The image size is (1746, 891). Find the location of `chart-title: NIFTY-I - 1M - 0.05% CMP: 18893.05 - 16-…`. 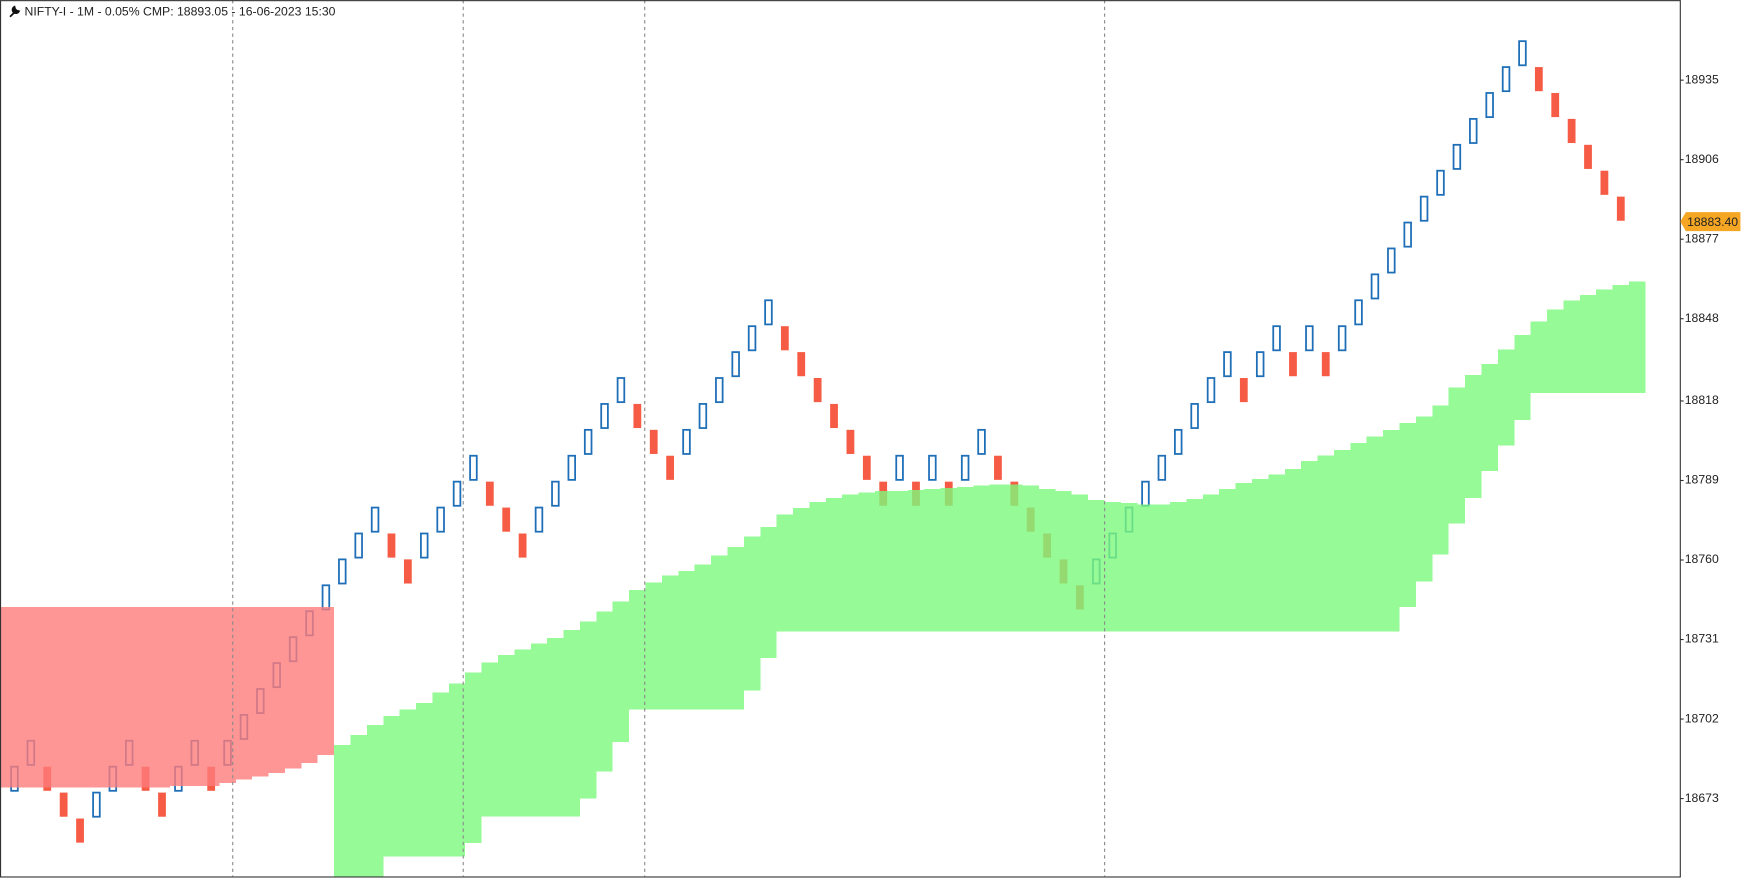

chart-title: NIFTY-I - 1M - 0.05% CMP: 18893.05 - 16-… is located at coordinates (179, 12).